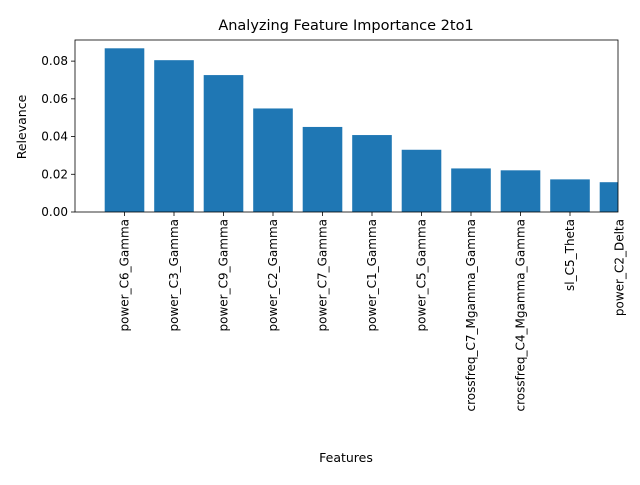  What do you see at coordinates (224, 275) in the screenshot?
I see `x-tick-label: power_C9_Gamma` at bounding box center [224, 275].